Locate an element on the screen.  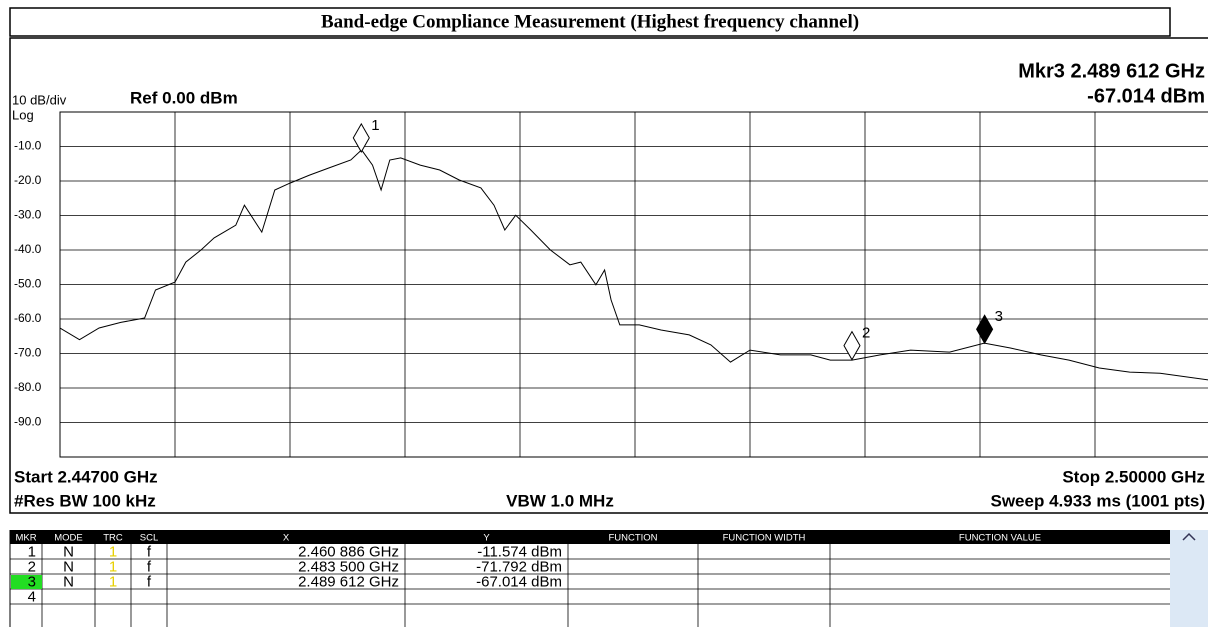
title-box is located at coordinates (590, 22).